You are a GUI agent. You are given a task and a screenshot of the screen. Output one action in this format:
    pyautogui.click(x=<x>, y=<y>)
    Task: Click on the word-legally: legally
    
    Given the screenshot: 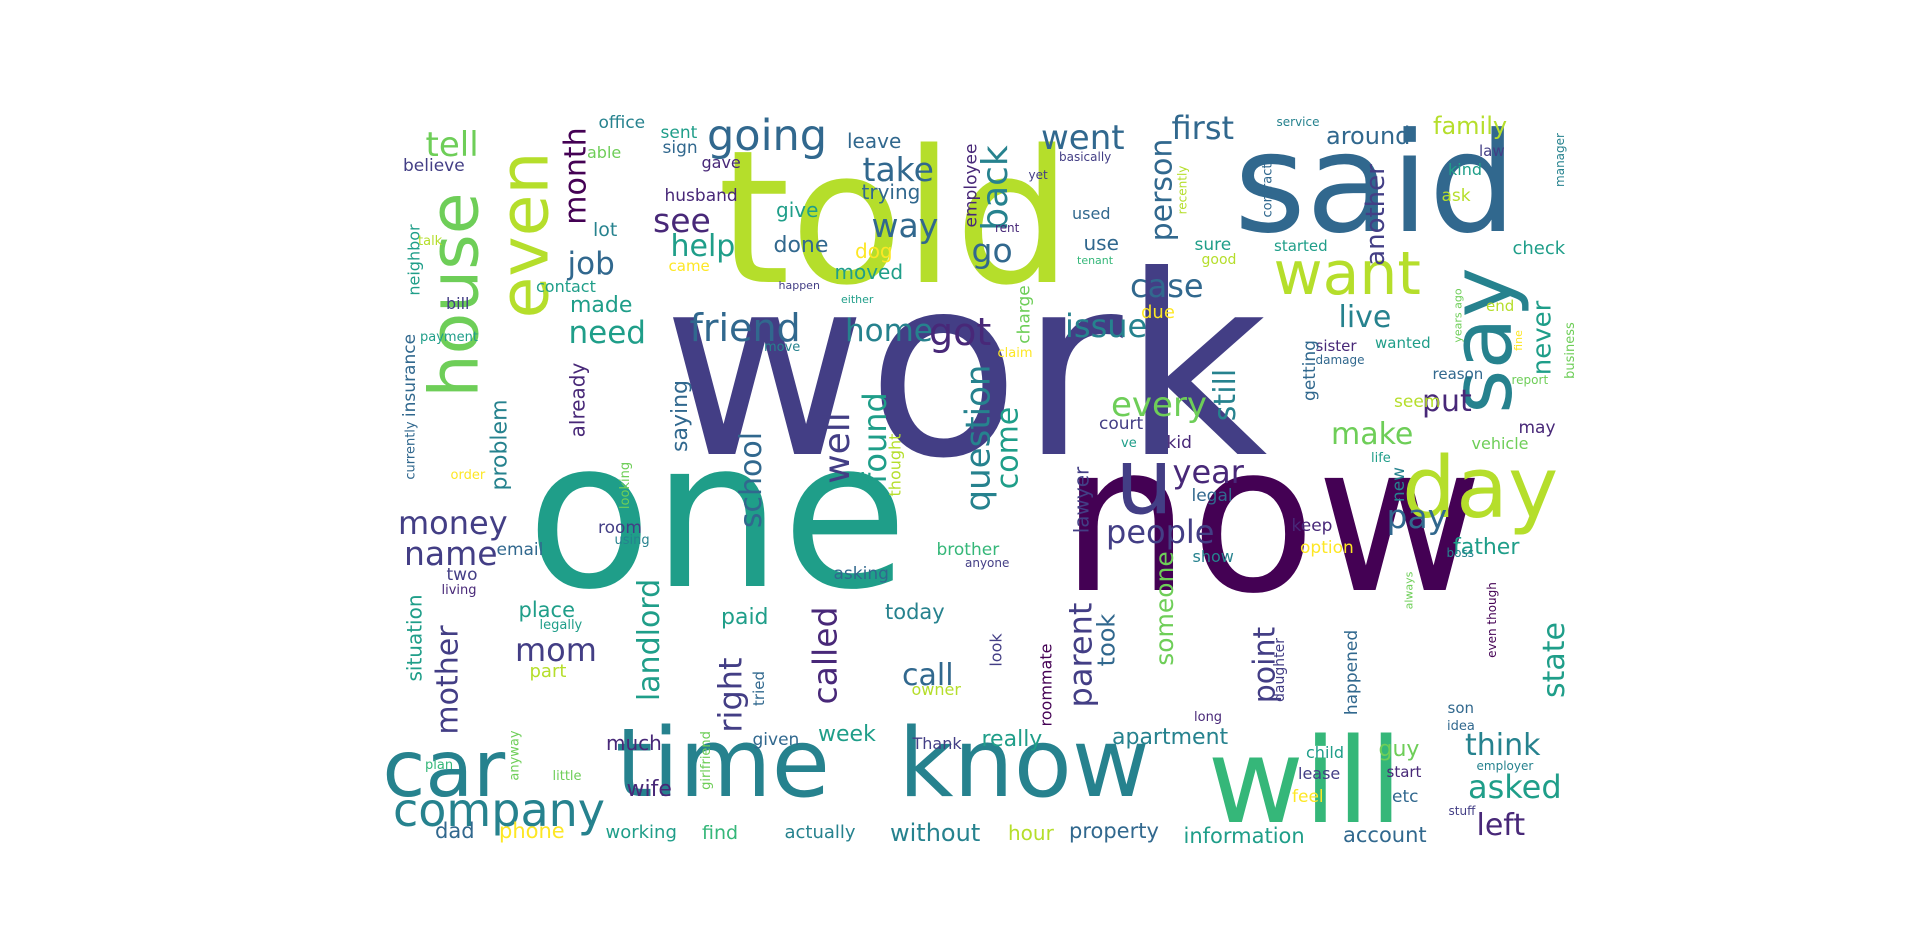 What is the action you would take?
    pyautogui.click(x=561, y=625)
    